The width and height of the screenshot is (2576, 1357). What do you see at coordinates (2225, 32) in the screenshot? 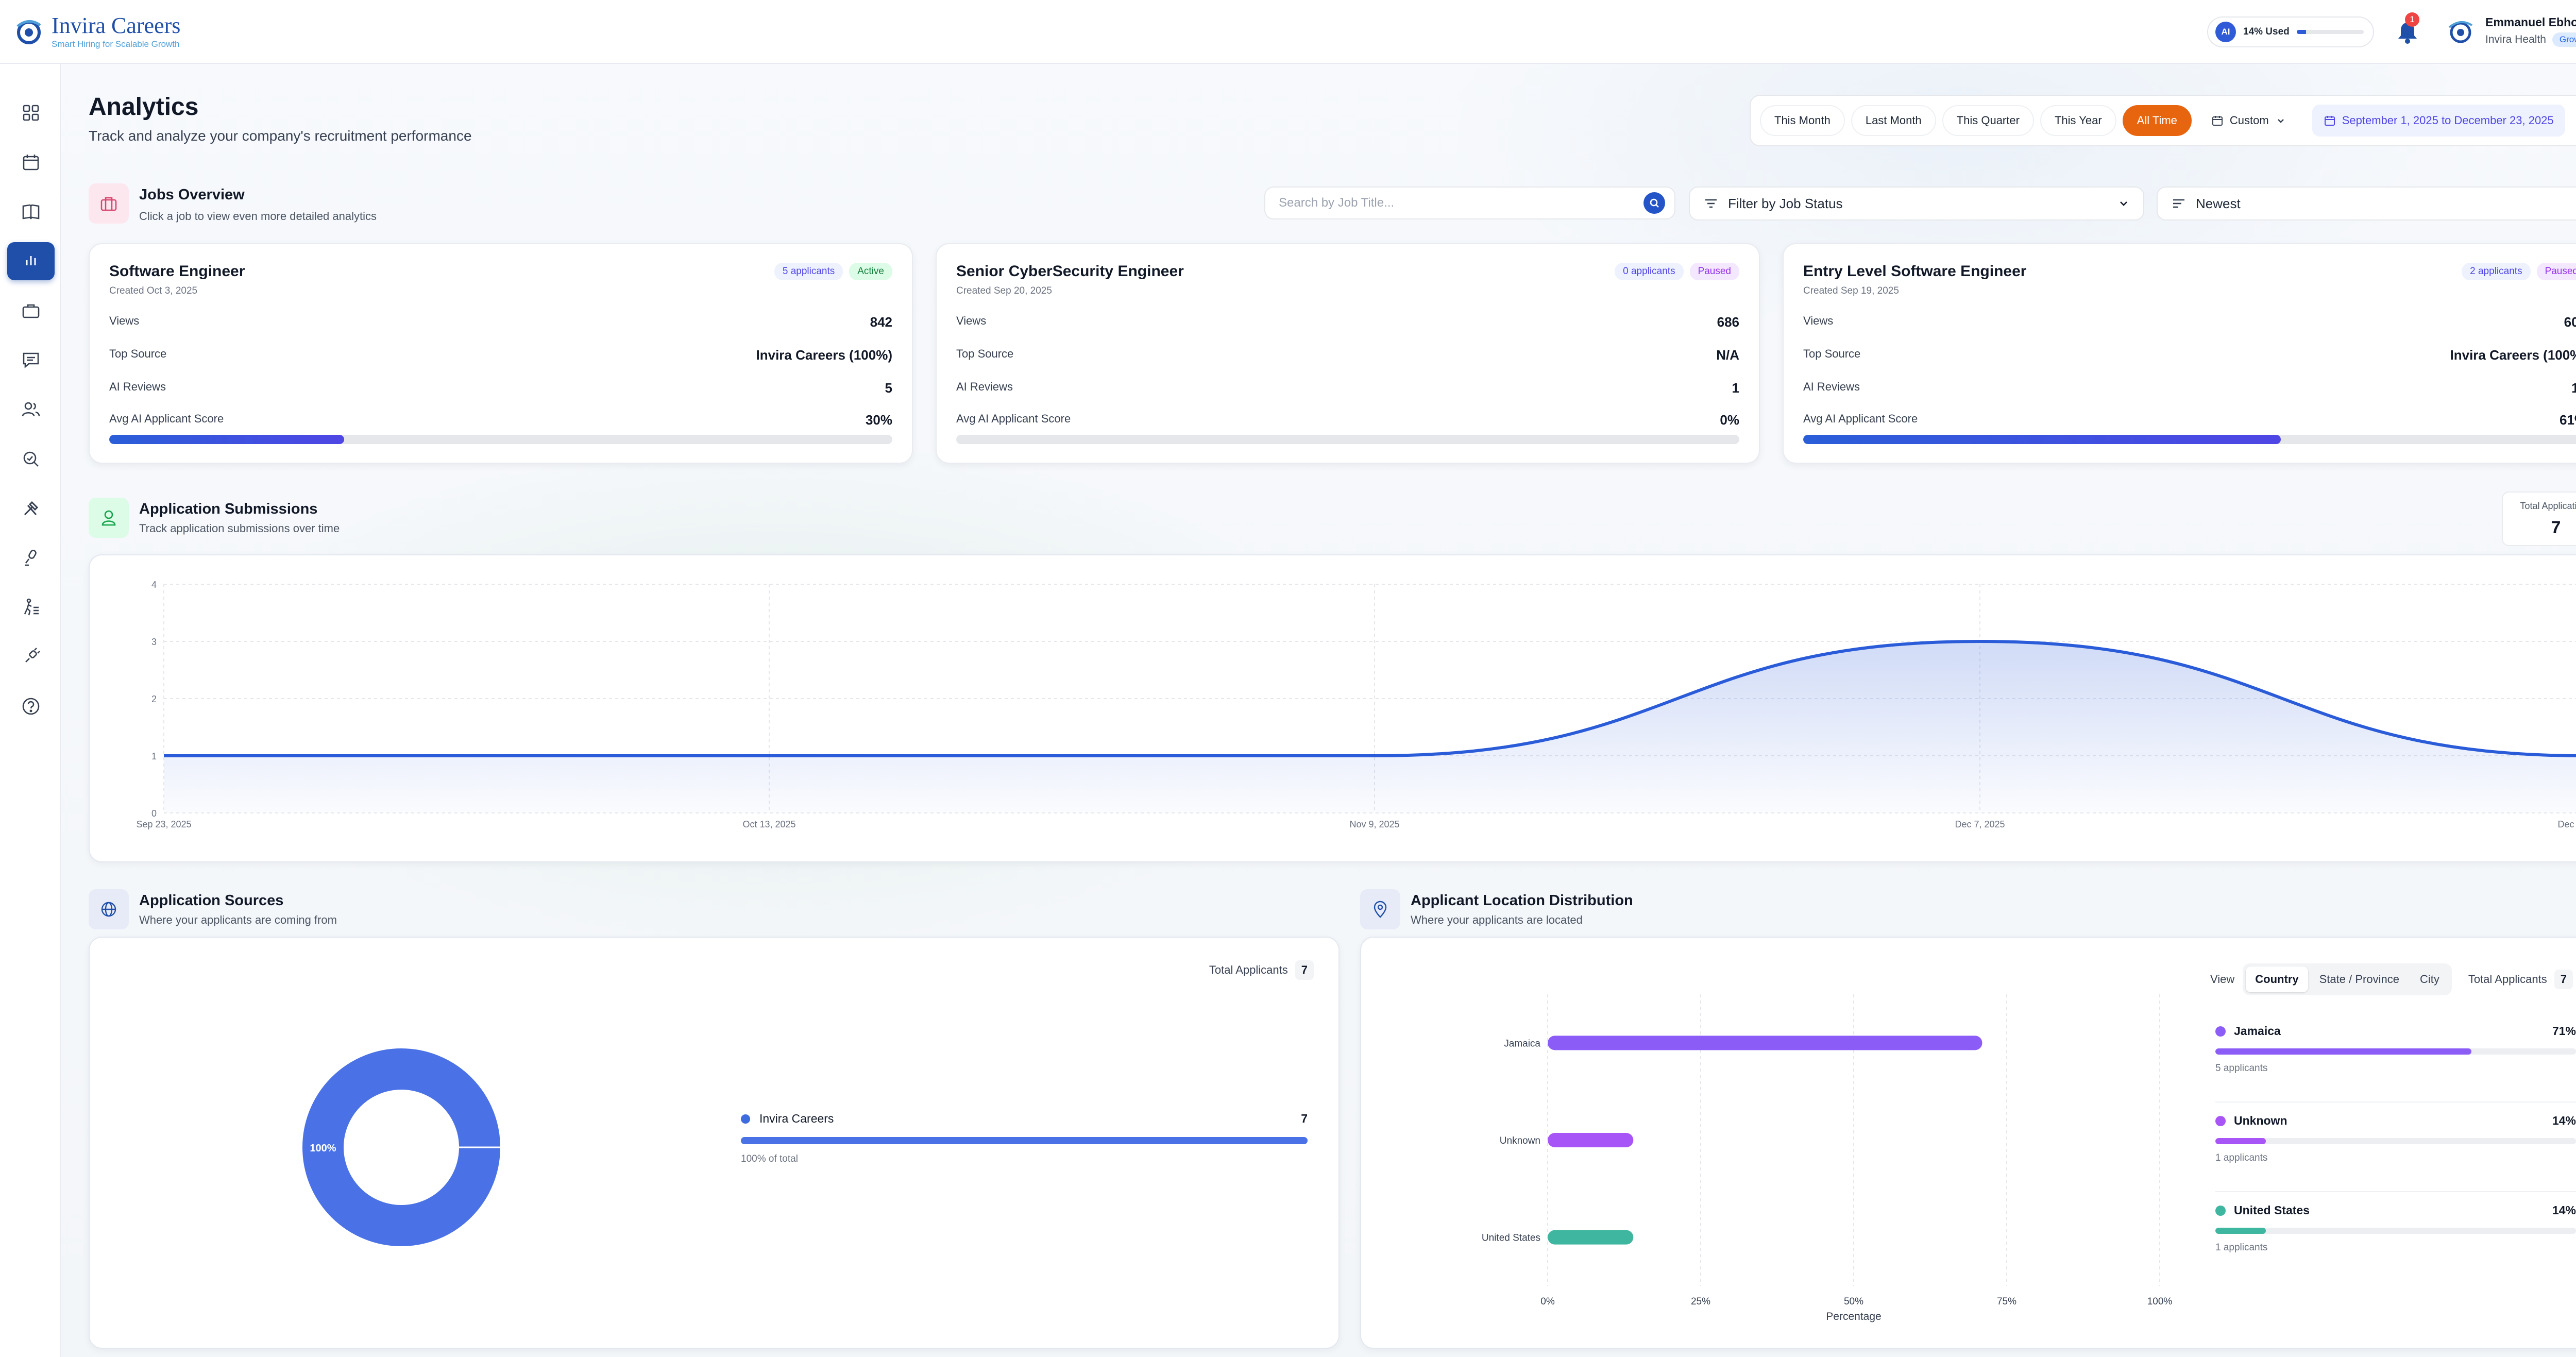
I see `ai-badge: AI` at bounding box center [2225, 32].